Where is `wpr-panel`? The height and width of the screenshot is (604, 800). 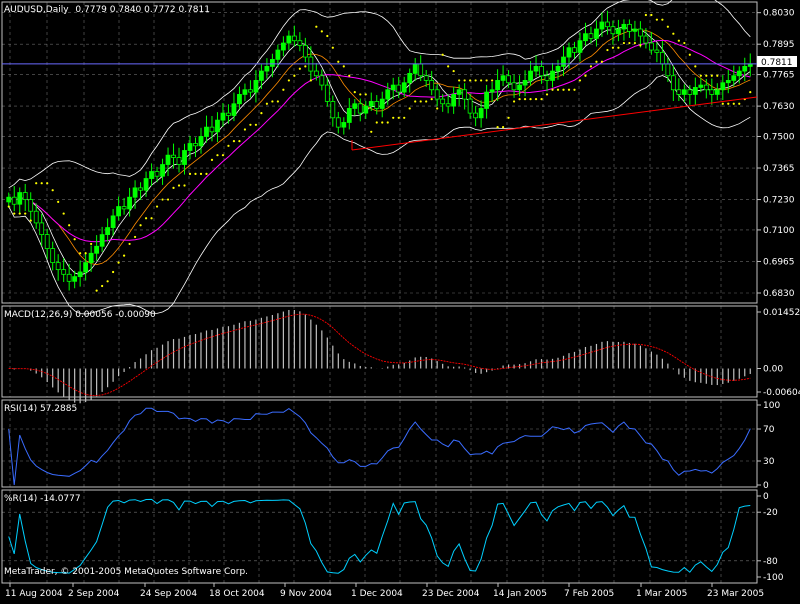 wpr-panel is located at coordinates (379, 536).